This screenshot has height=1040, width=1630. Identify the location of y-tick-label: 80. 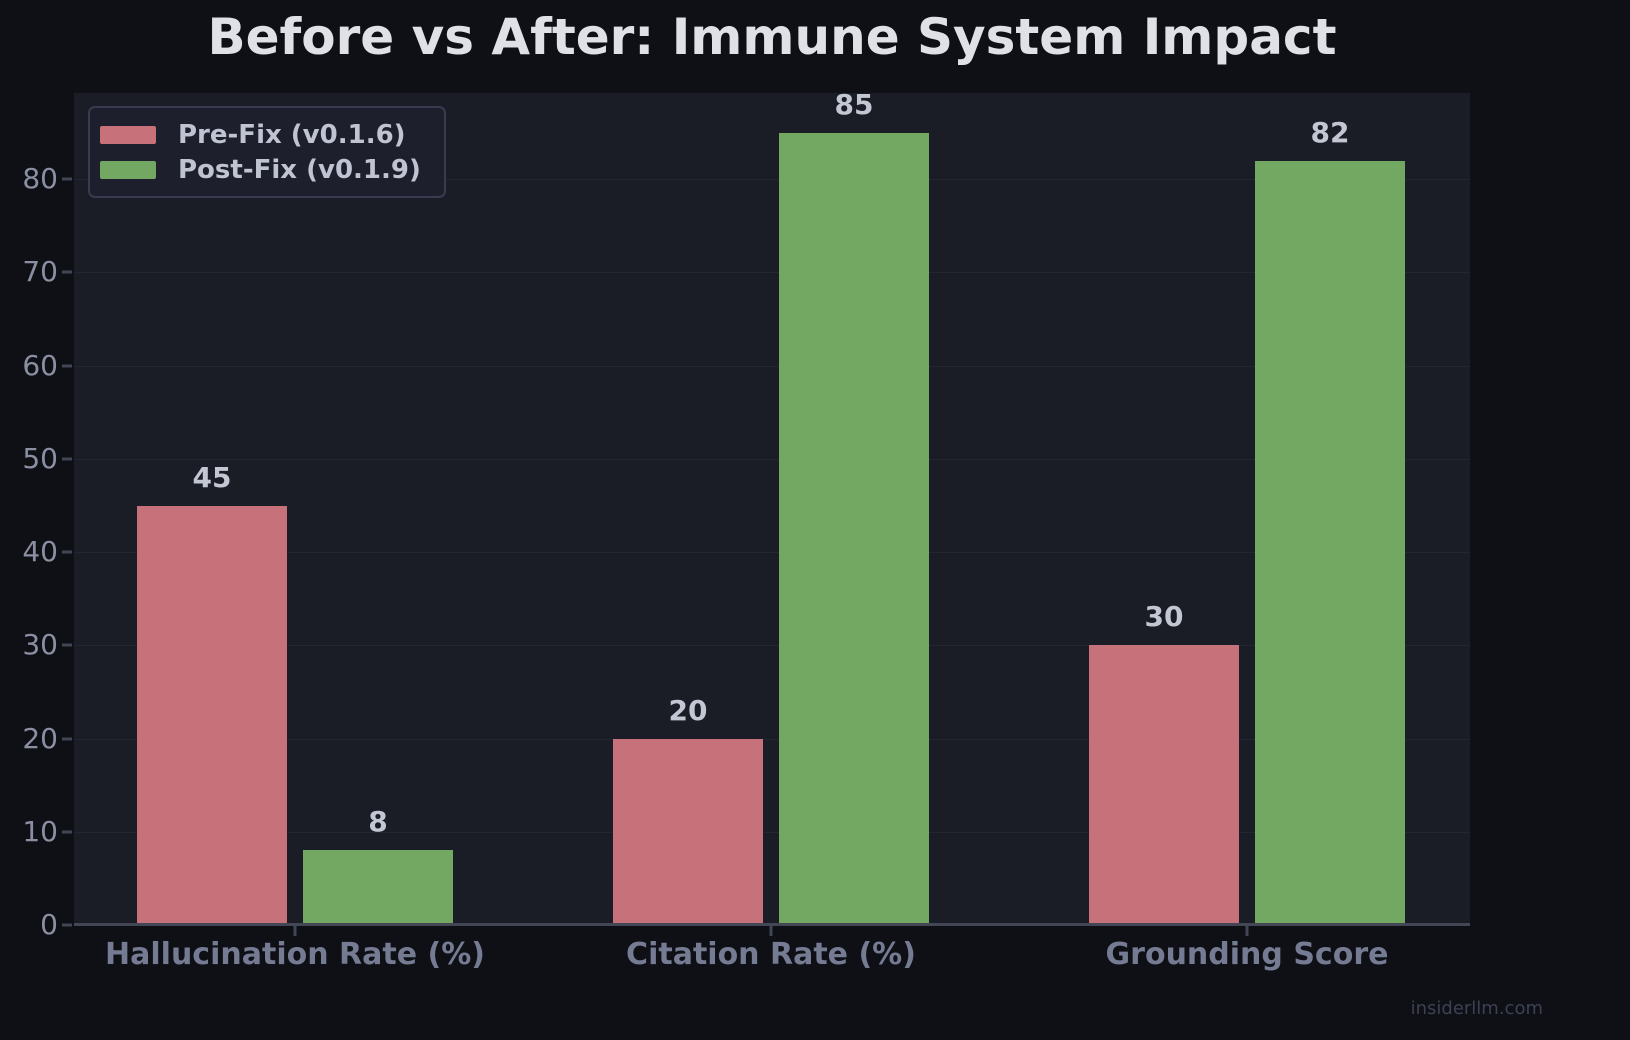
(40, 179).